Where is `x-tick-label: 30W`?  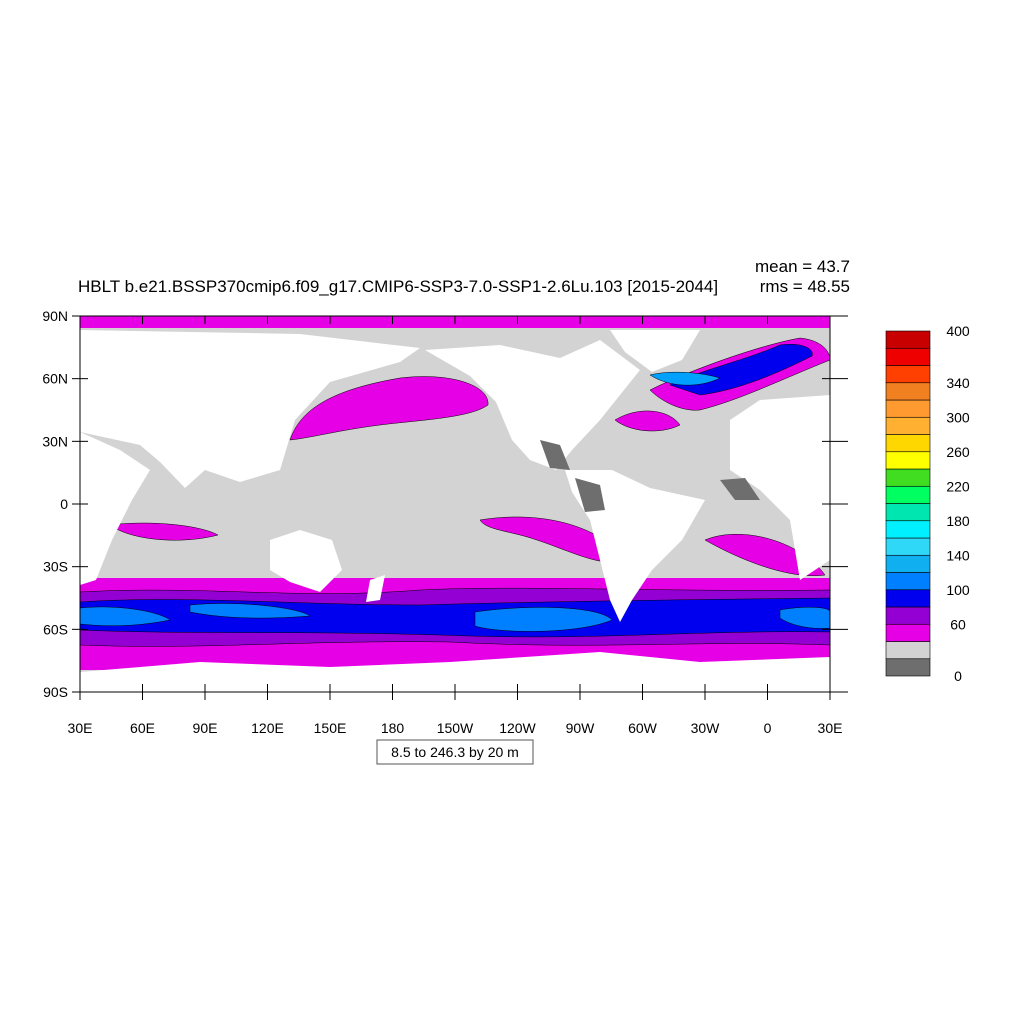 x-tick-label: 30W is located at coordinates (706, 728).